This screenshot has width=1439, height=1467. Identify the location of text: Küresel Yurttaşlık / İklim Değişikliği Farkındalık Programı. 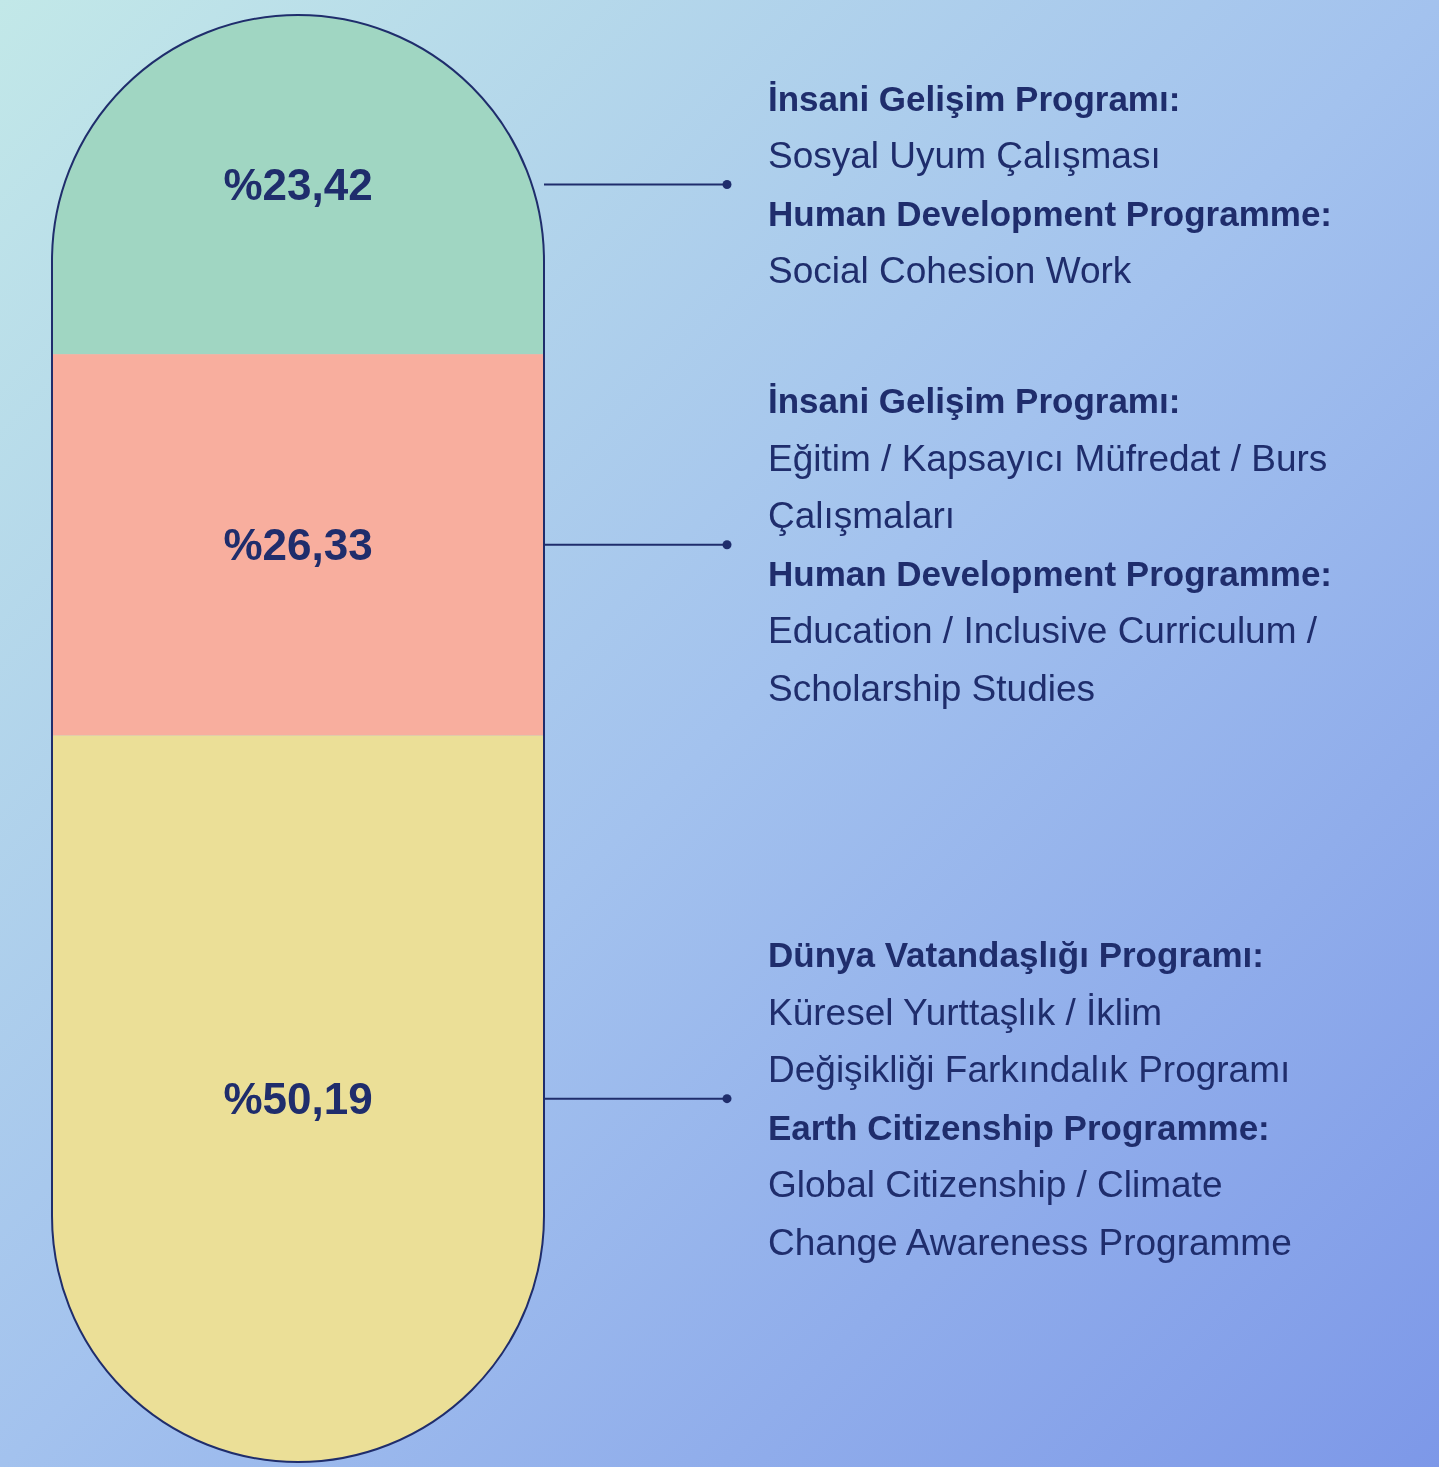
(1029, 1041).